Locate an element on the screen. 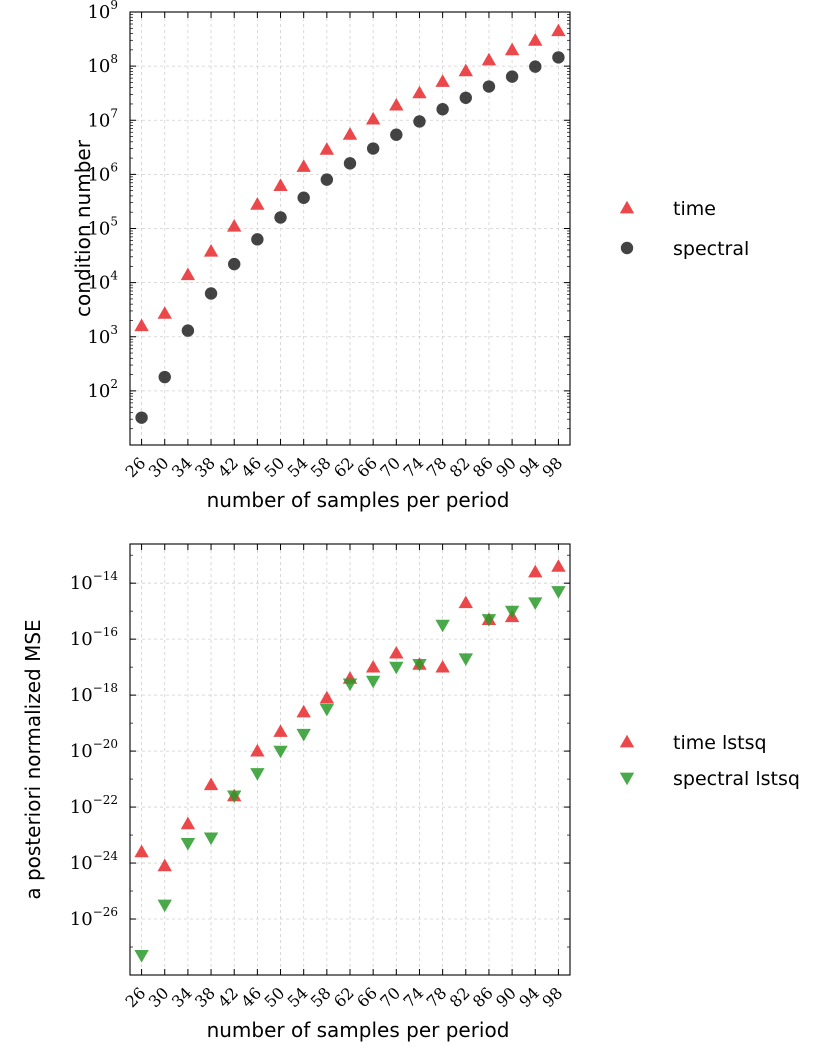 This screenshot has height=1053, width=830. legend-label: spectral is located at coordinates (711, 249).